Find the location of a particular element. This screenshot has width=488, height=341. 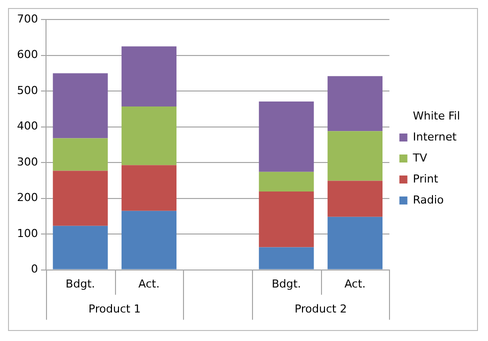

y-tick-label: 600 is located at coordinates (27, 55).